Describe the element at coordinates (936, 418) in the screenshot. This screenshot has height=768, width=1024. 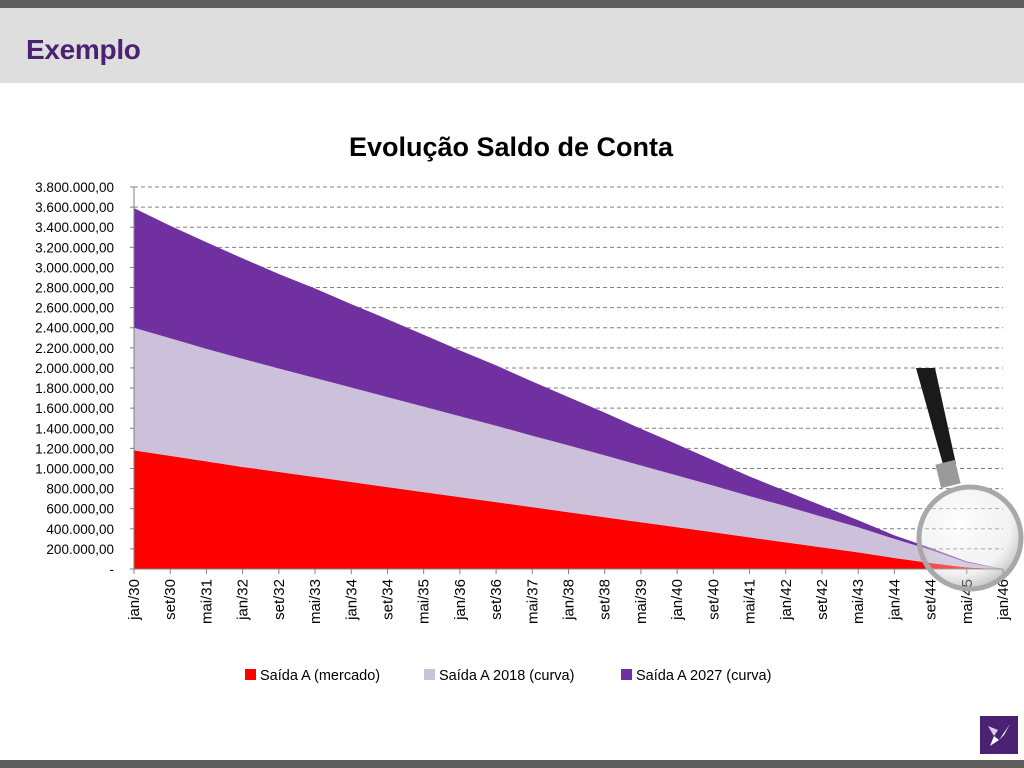
I see `magnifier-handle` at that location.